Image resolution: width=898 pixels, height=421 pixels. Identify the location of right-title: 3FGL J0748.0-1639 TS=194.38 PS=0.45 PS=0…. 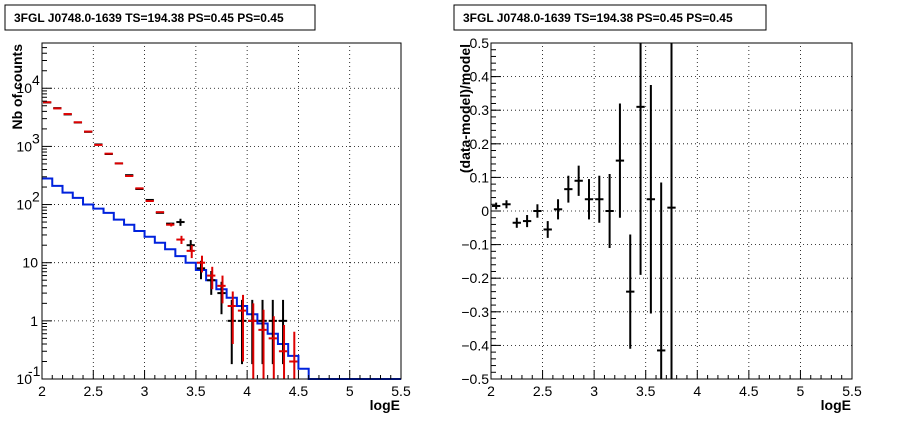
(598, 18).